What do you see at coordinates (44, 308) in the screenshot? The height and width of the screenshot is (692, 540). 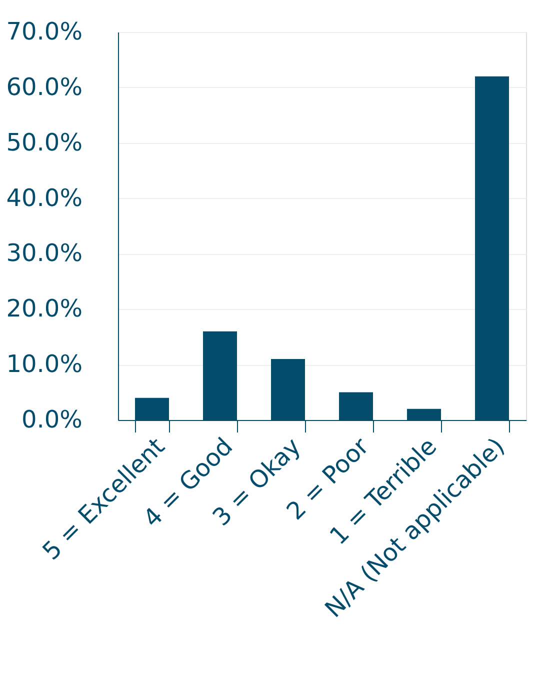 I see `y-tick-label: 20.0%` at bounding box center [44, 308].